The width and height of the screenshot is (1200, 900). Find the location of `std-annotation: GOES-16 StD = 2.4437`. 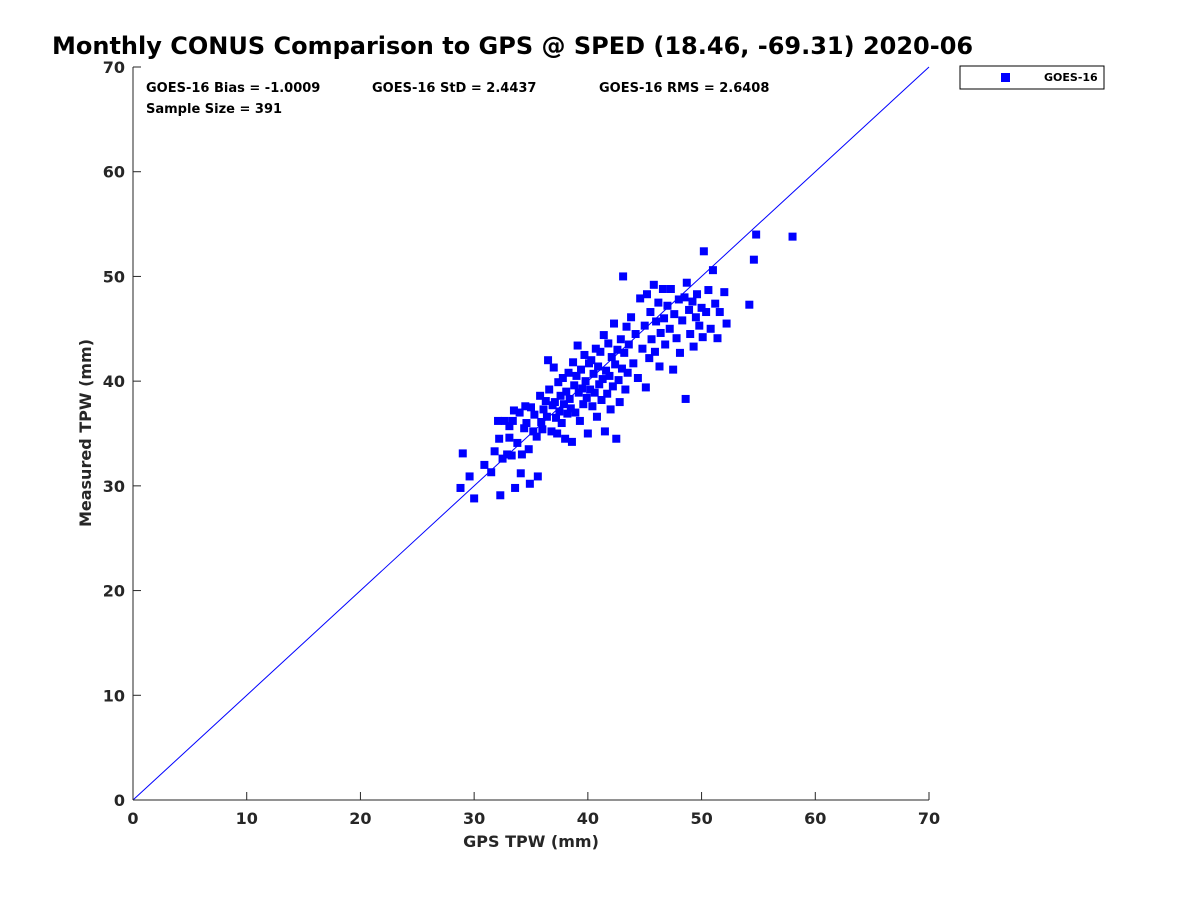

std-annotation: GOES-16 StD = 2.4437 is located at coordinates (454, 88).